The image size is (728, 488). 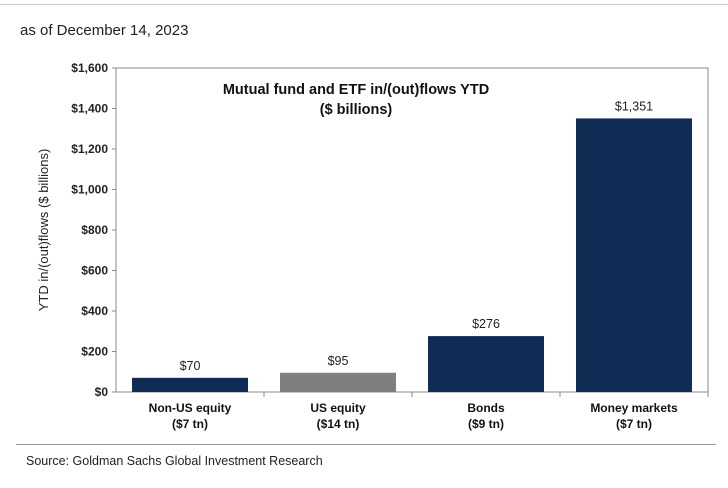 I want to click on data-label: $276, so click(x=486, y=324).